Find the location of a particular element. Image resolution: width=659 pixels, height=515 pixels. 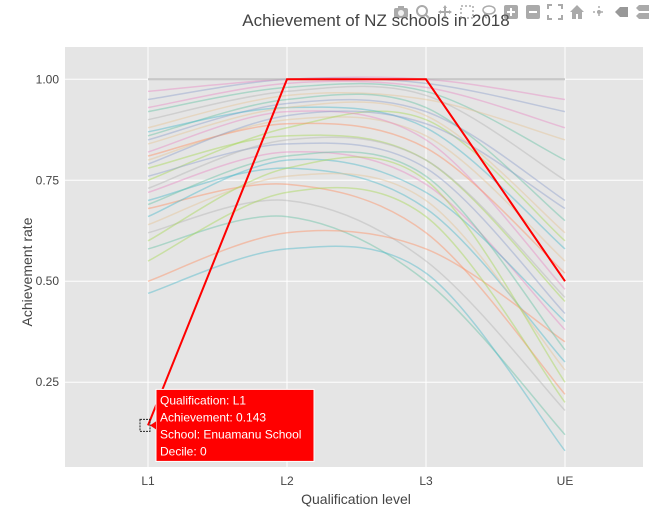

zoom-in-icon is located at coordinates (511, 12).